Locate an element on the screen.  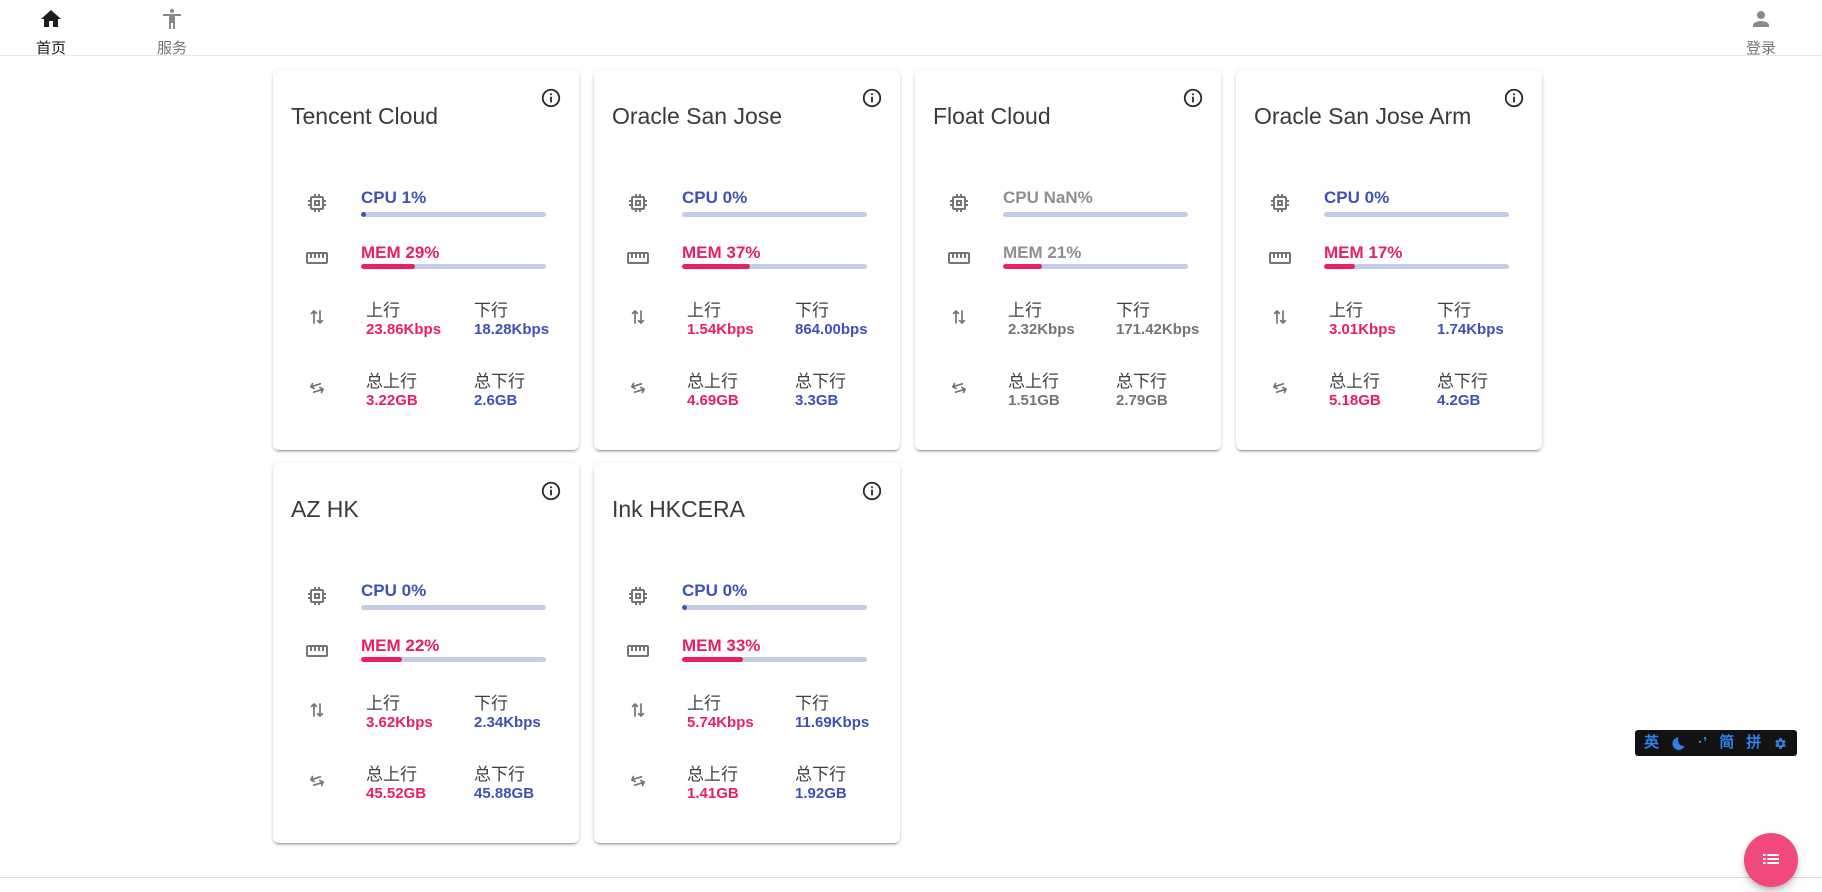
mem-usage-text: MEM 17% is located at coordinates (1363, 252).